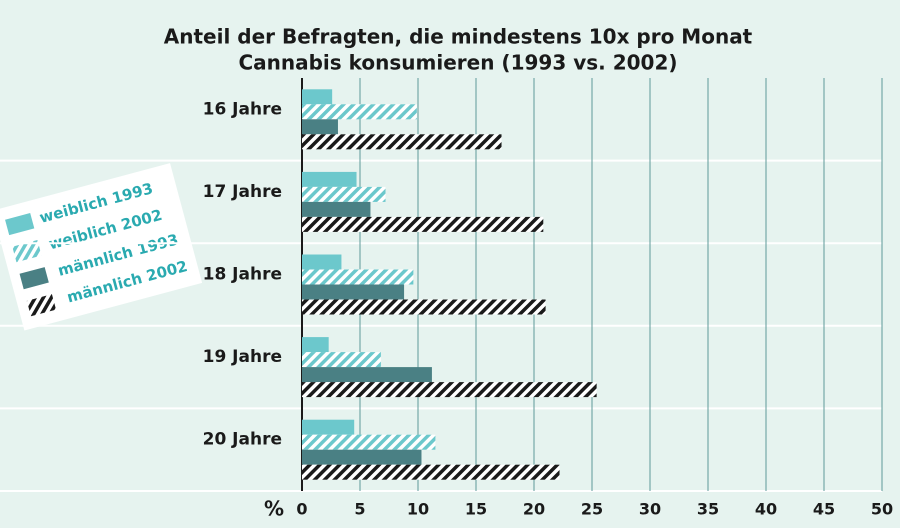  I want to click on x-tick-label: 35, so click(708, 509).